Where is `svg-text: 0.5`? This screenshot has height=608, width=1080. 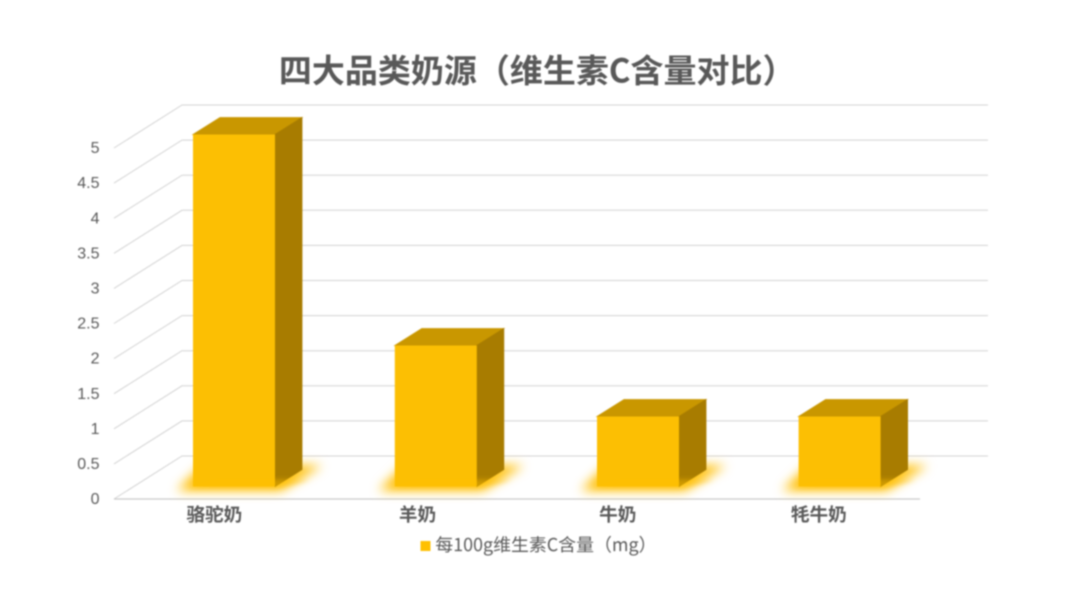 svg-text: 0.5 is located at coordinates (88, 464).